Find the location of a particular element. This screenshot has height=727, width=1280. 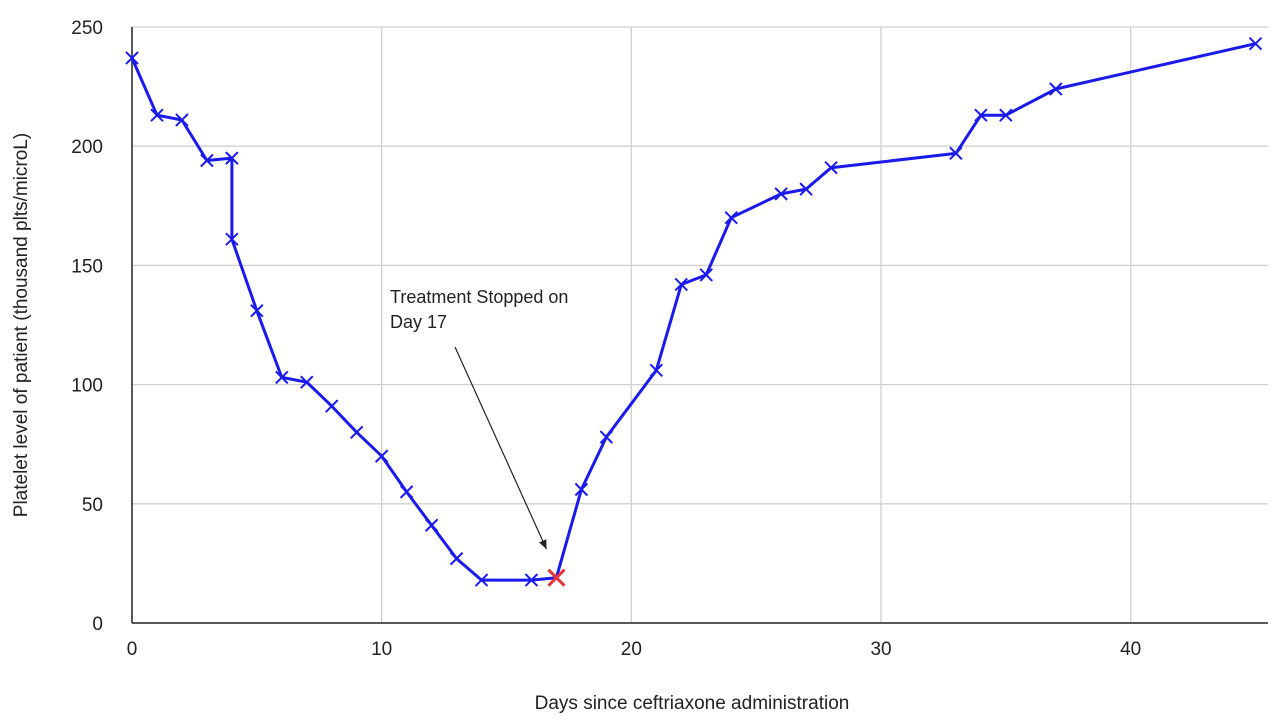

y-tick-label: 250 is located at coordinates (87, 28).